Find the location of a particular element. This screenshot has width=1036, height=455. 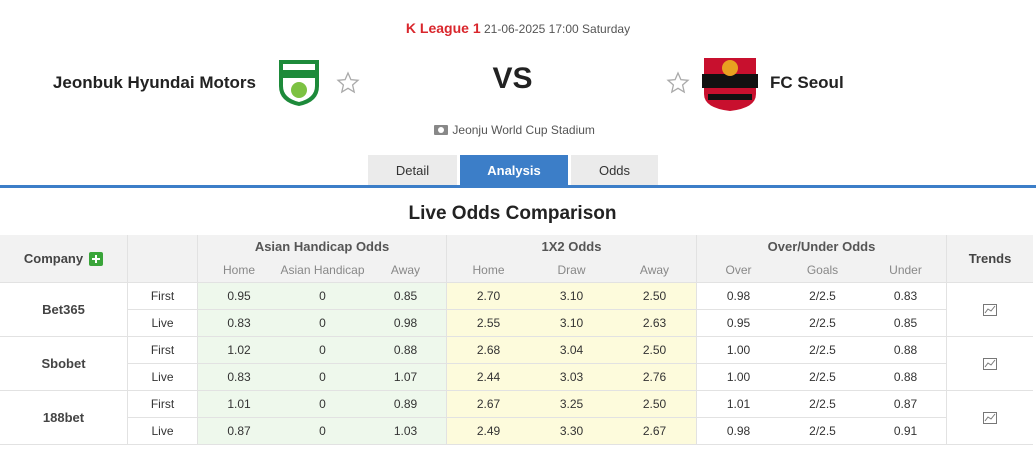

company-header: Company is located at coordinates (64, 259).